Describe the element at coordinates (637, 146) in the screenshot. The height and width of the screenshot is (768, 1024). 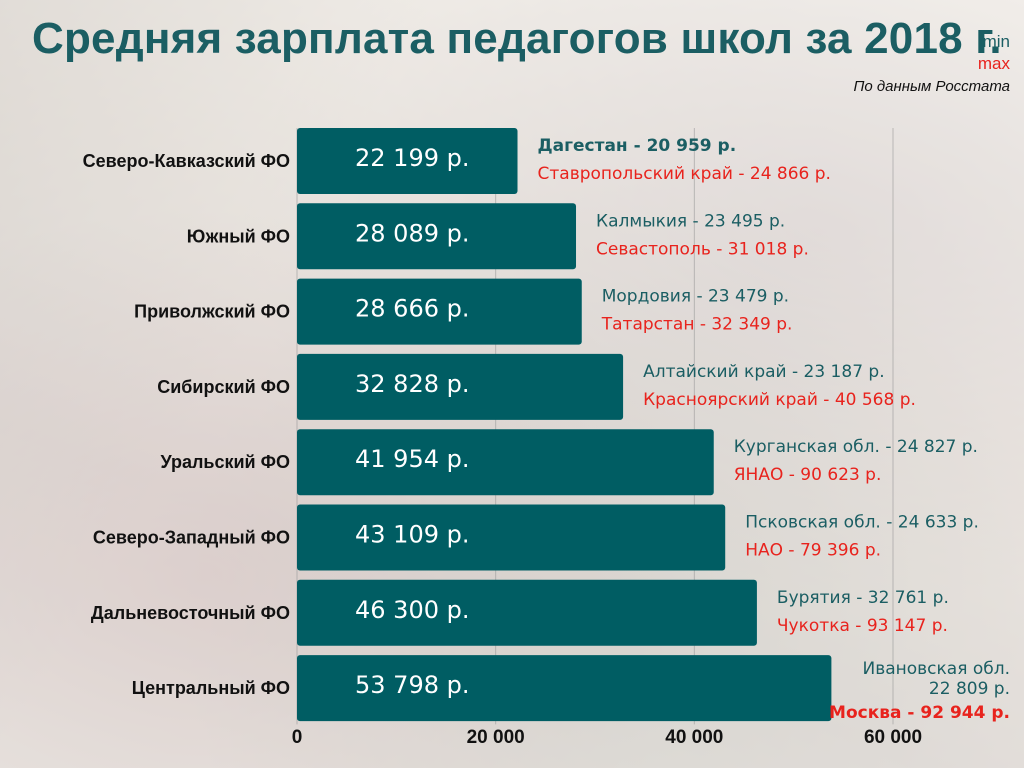
I see `min-annotation: Дагестан - 20 959 р.` at that location.